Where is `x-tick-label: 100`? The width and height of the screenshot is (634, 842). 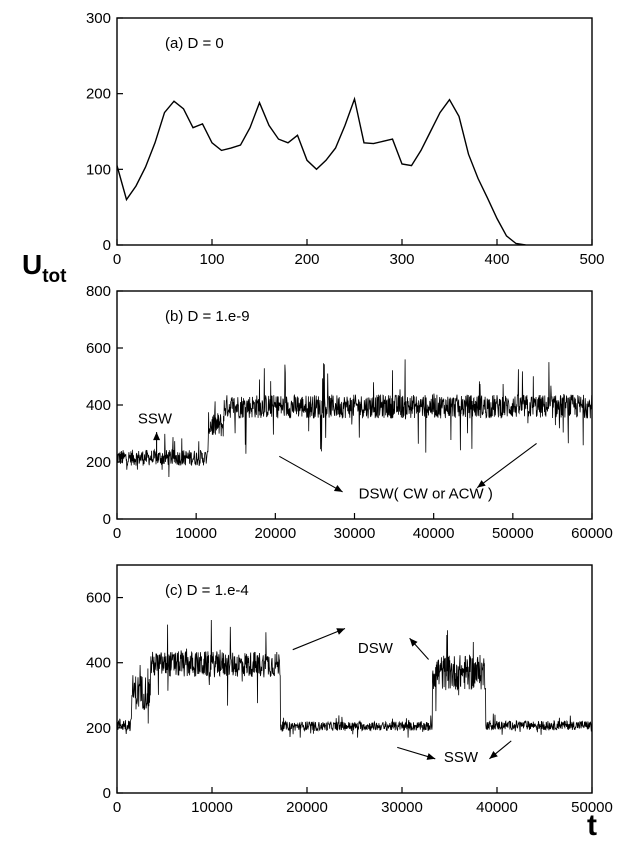
x-tick-label: 100 is located at coordinates (211, 259).